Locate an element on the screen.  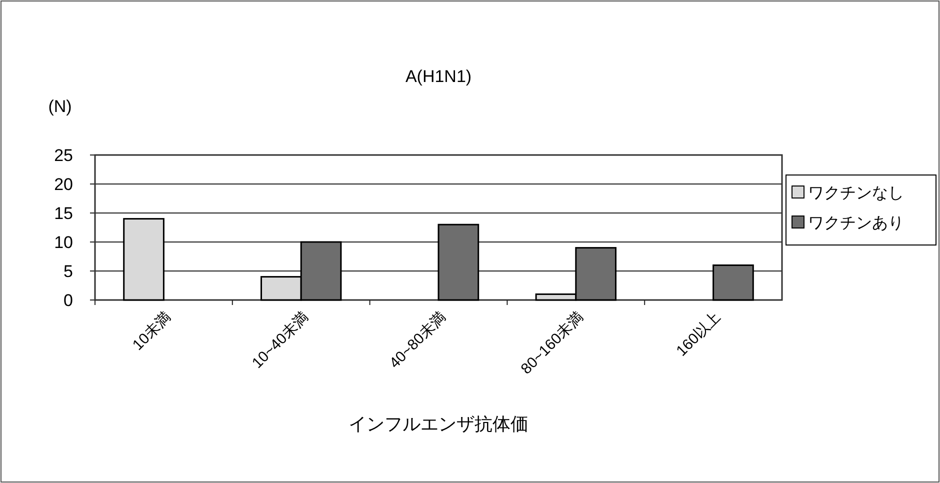
y-axis-title: (N) is located at coordinates (60, 106).